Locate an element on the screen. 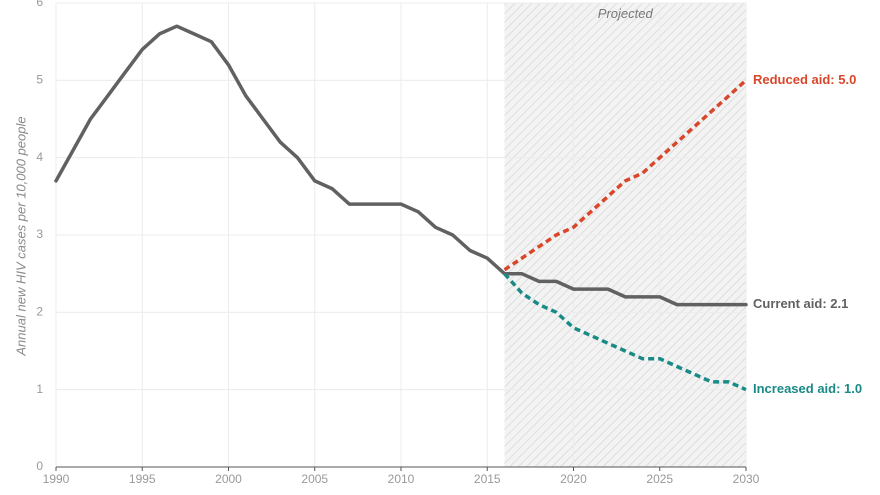  x-tick-label: 1995 is located at coordinates (142, 479).